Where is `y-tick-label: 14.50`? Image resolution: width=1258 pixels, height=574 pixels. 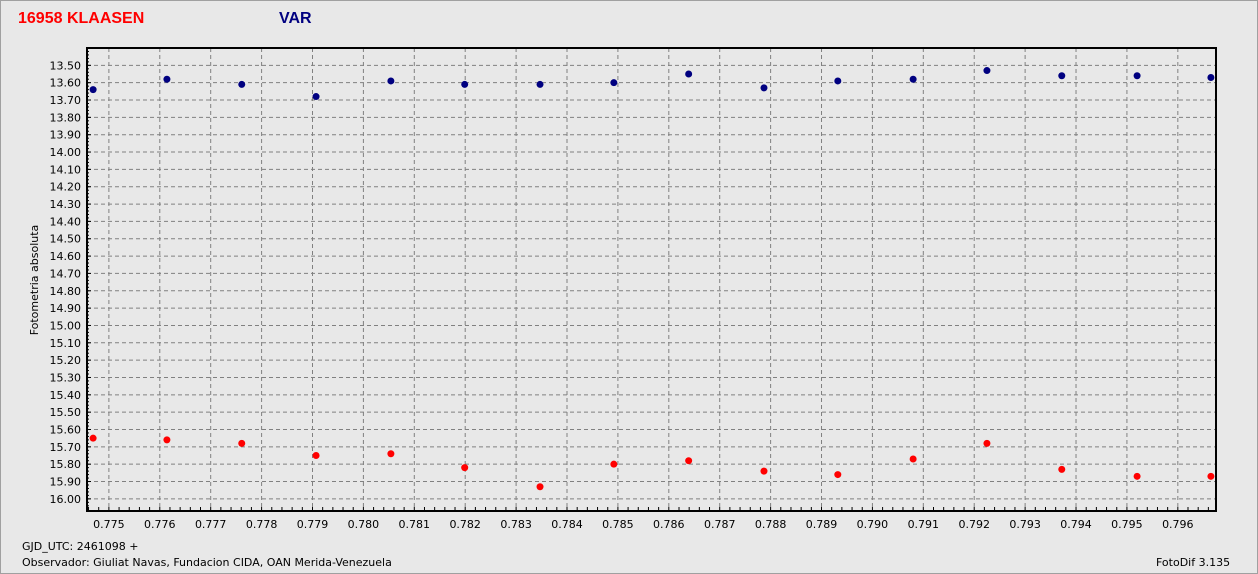
y-tick-label: 14.50 is located at coordinates (66, 239).